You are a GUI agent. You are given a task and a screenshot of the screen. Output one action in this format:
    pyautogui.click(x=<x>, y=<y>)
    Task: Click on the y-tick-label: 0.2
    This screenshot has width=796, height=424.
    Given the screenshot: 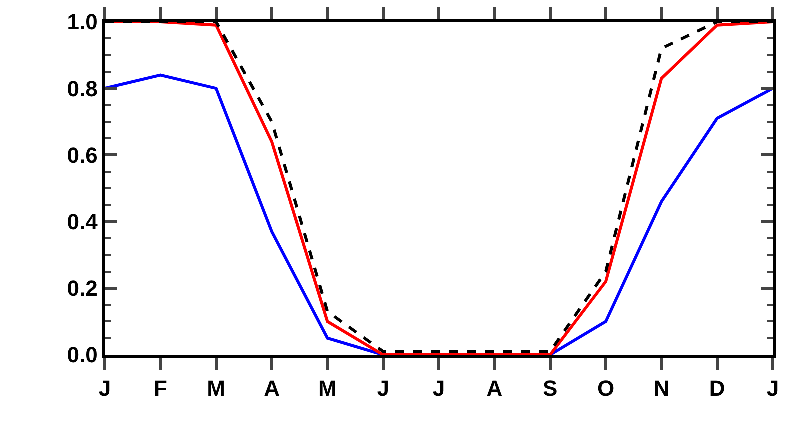 What is the action you would take?
    pyautogui.click(x=82, y=289)
    